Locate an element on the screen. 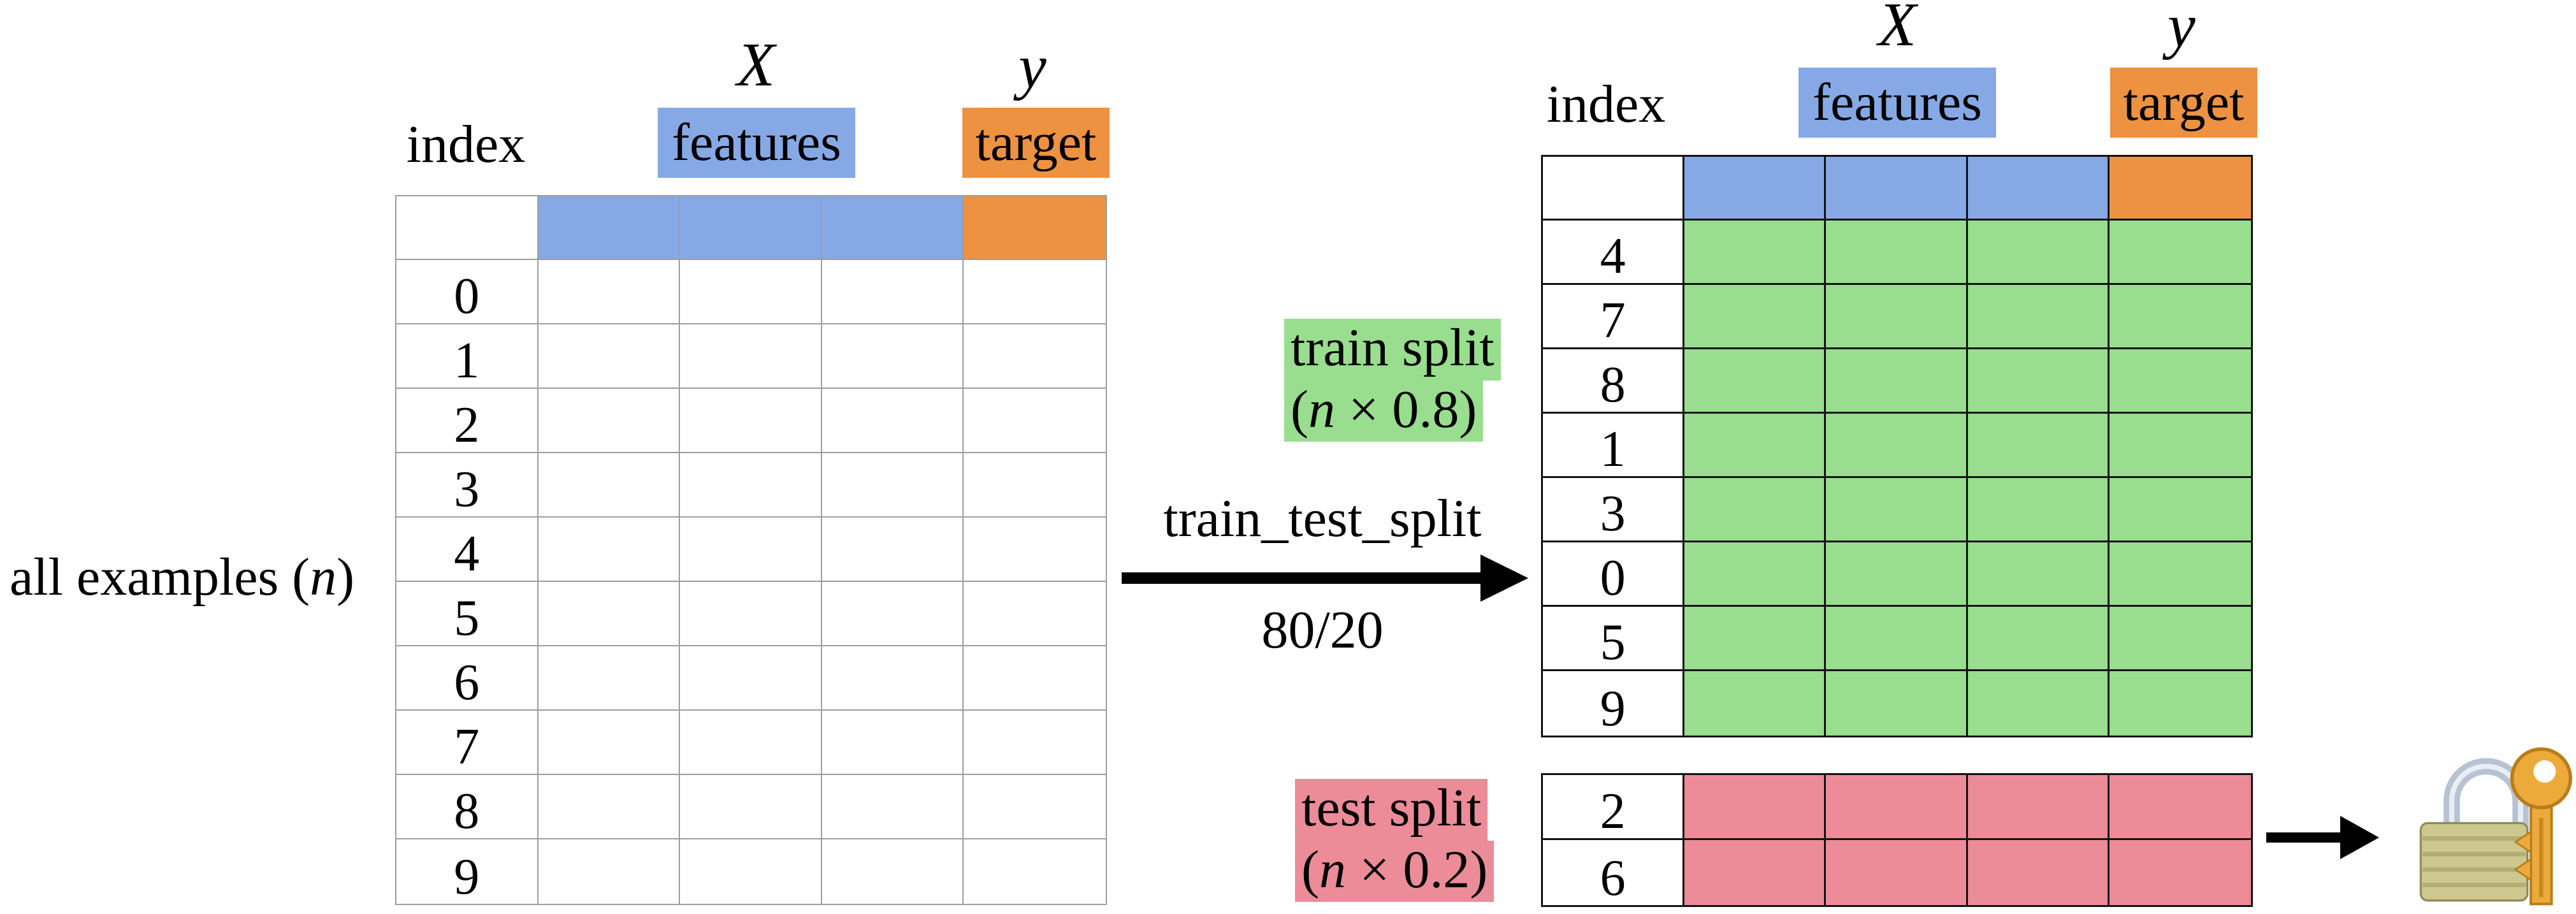 The image size is (2576, 914). formula-open: ( is located at coordinates (1299, 409).